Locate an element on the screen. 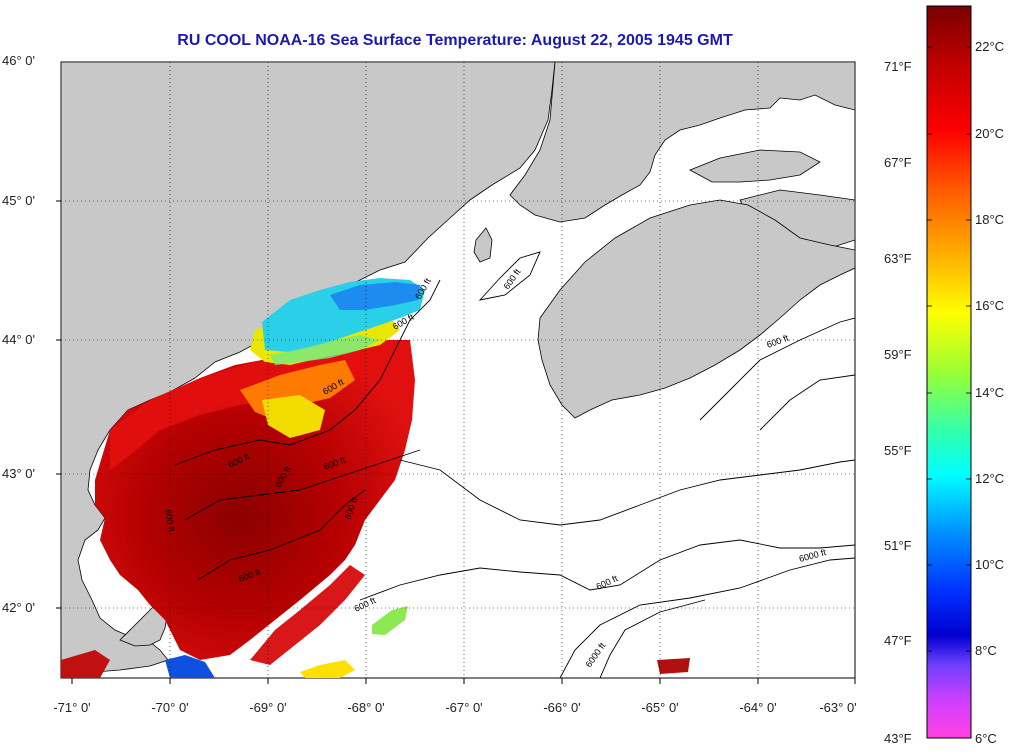 The height and width of the screenshot is (754, 1016). colorbar-c-label: 12°C is located at coordinates (990, 478).